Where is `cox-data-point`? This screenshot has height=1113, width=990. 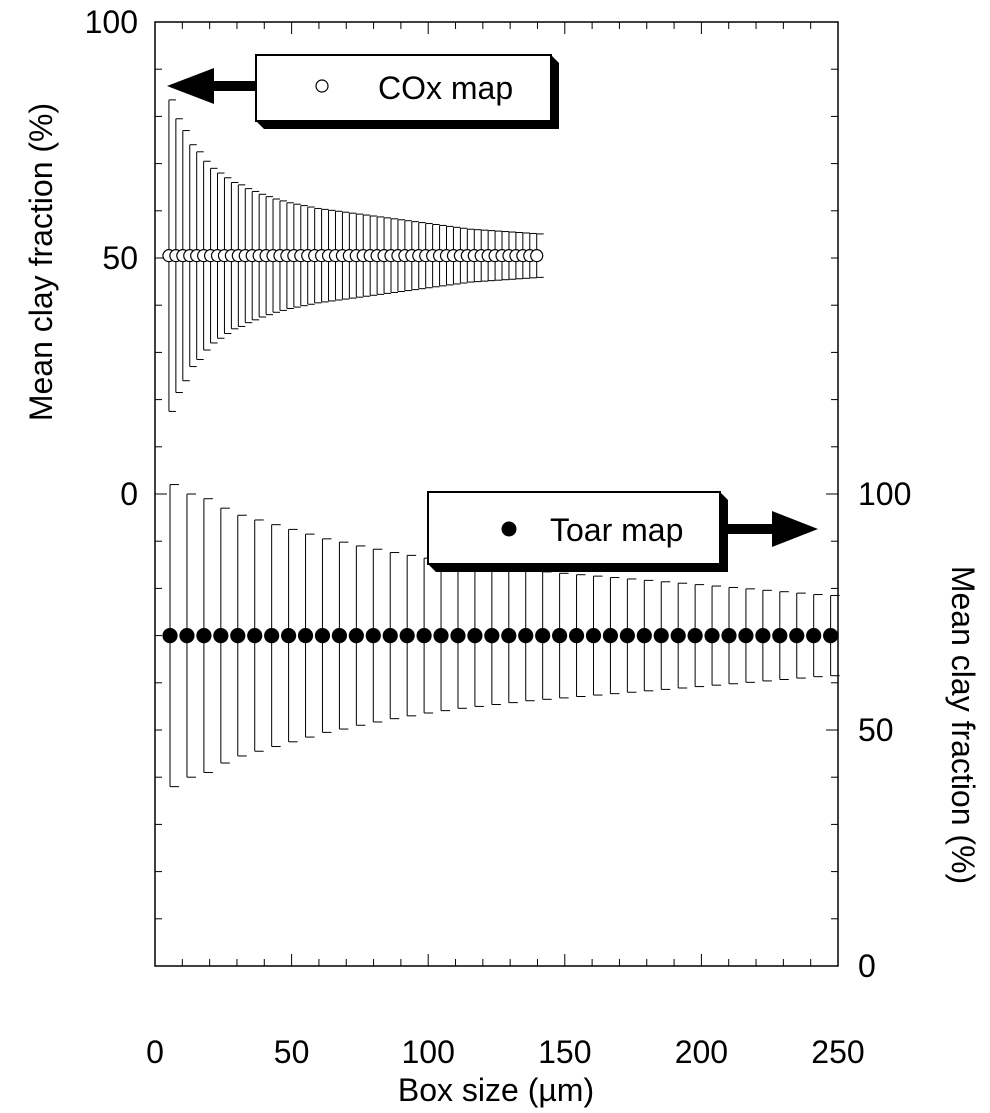
cox-data-point is located at coordinates (537, 256).